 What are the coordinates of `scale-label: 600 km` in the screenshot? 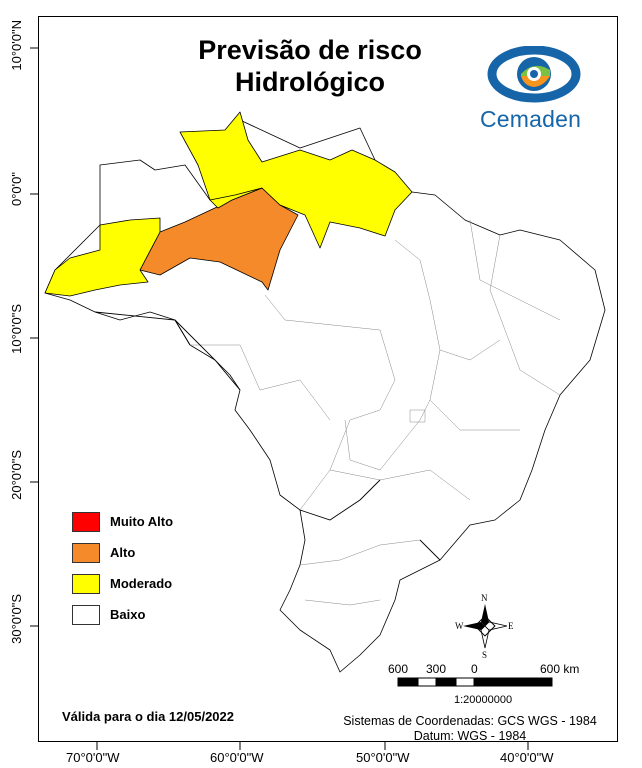 It's located at (560, 669).